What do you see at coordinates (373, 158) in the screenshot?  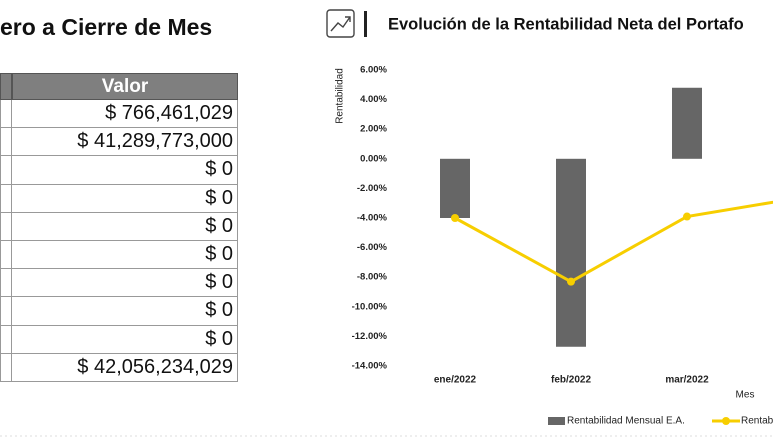 I see `y-tick-label: 0.00%` at bounding box center [373, 158].